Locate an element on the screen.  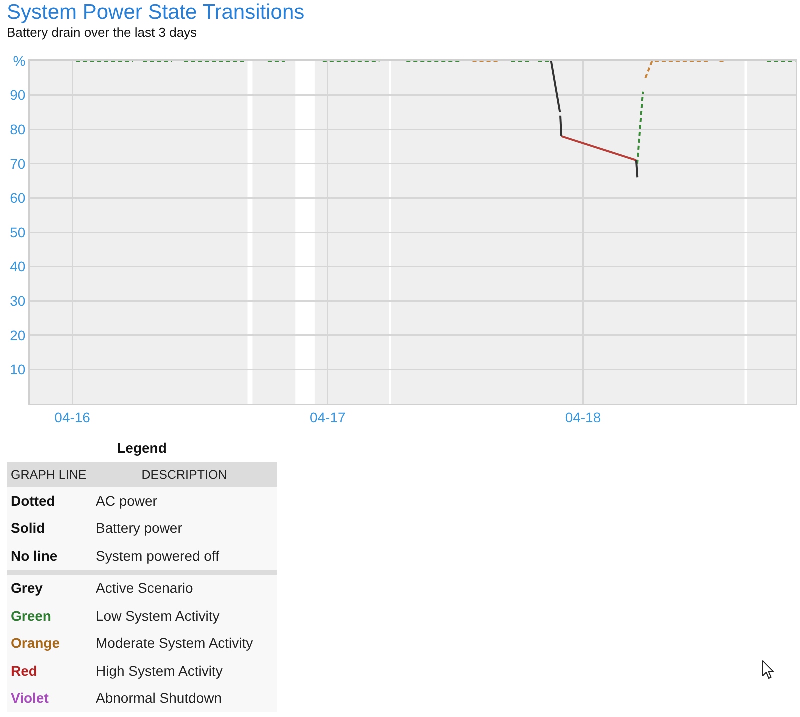
text: Dotted is located at coordinates (33, 501).